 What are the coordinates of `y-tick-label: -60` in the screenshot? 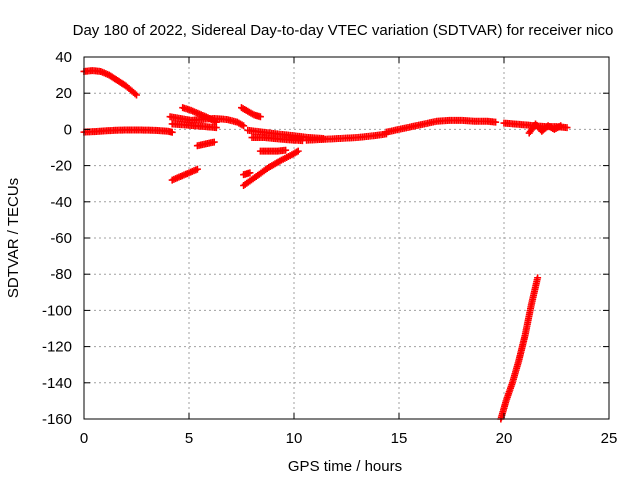 It's located at (61, 238).